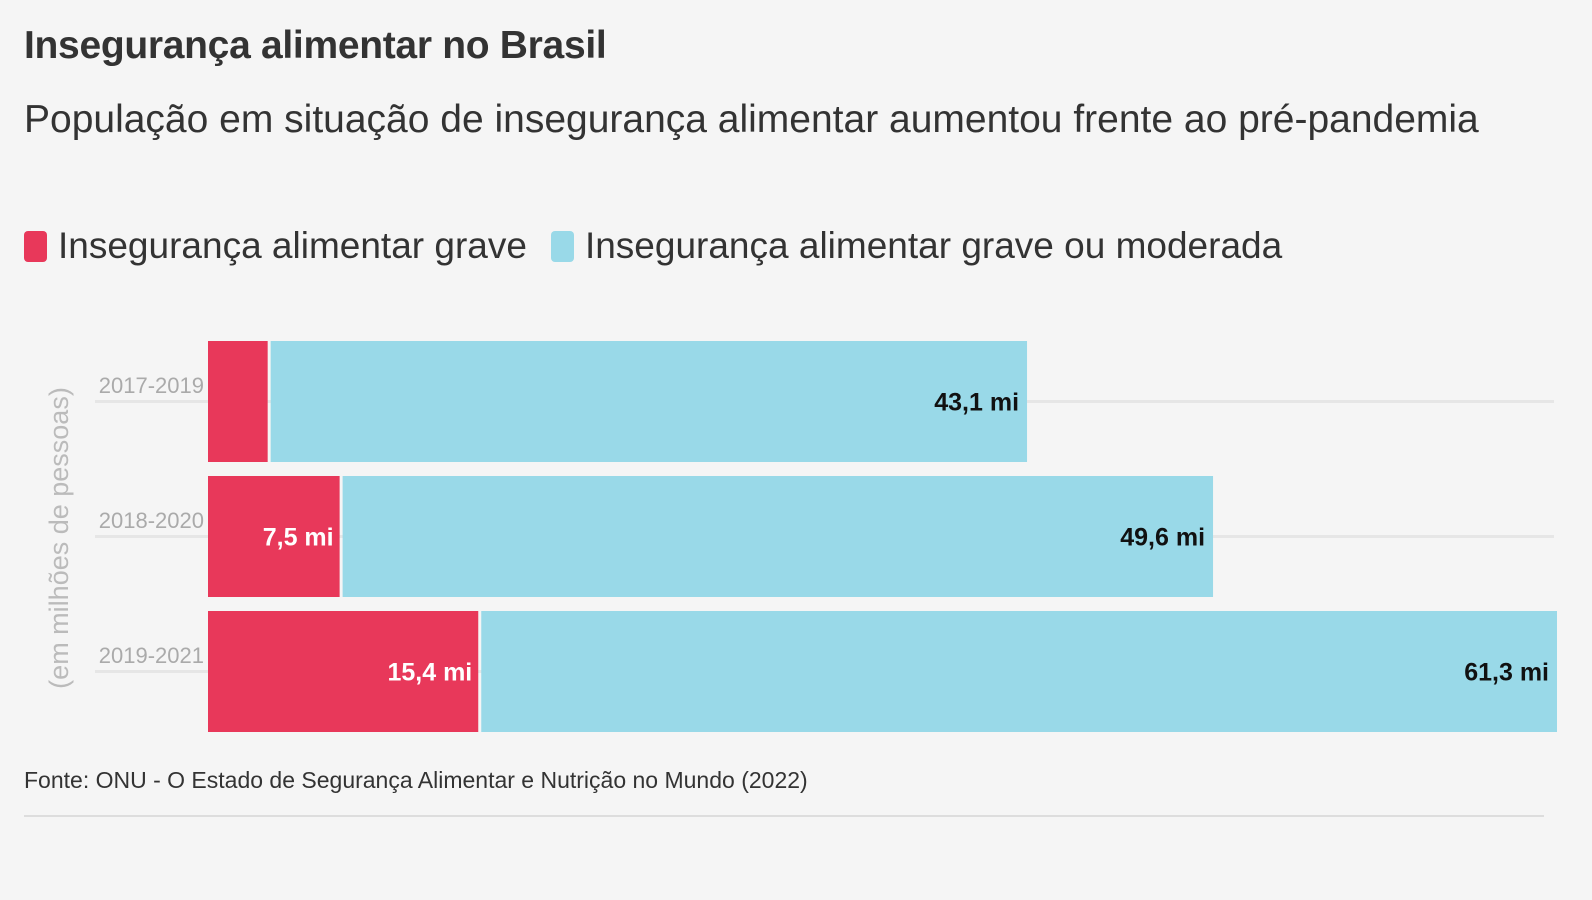 The width and height of the screenshot is (1592, 900). Describe the element at coordinates (933, 245) in the screenshot. I see `legend-label-grave-ou-moderada: Insegurança alimentar grave ou moderada` at that location.